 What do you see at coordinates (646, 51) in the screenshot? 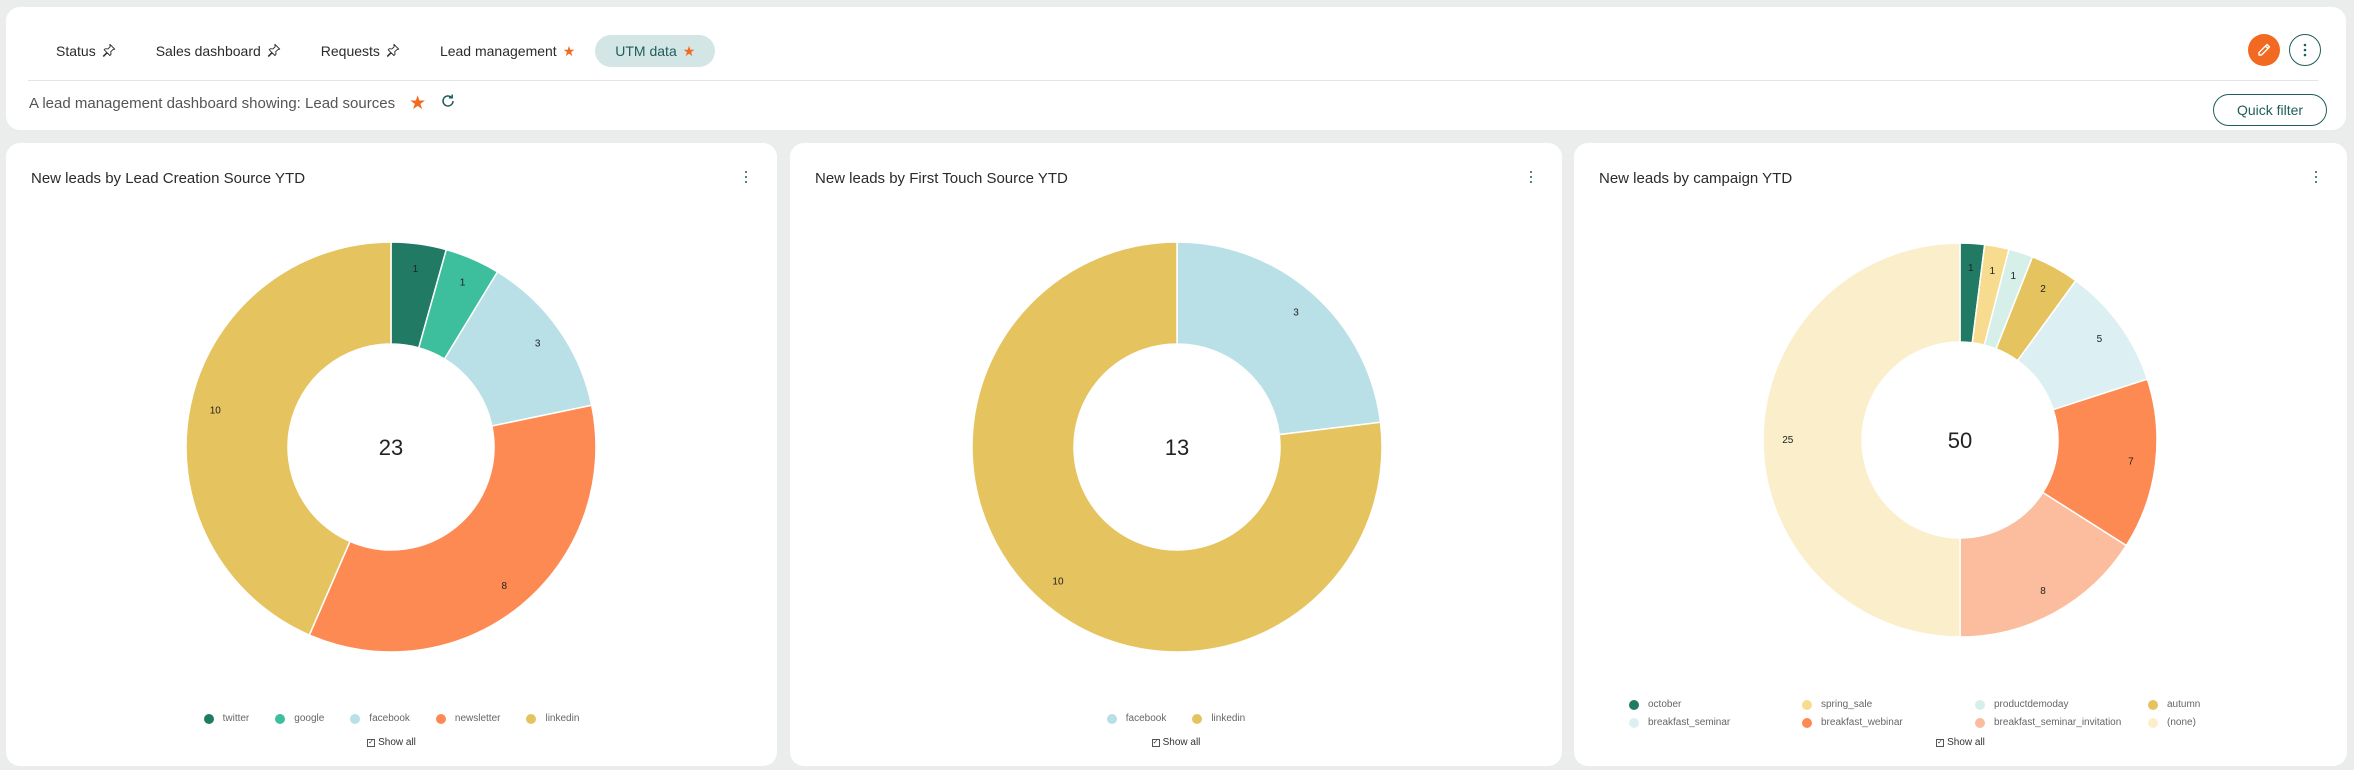
I see `tab-label: UTM data` at bounding box center [646, 51].